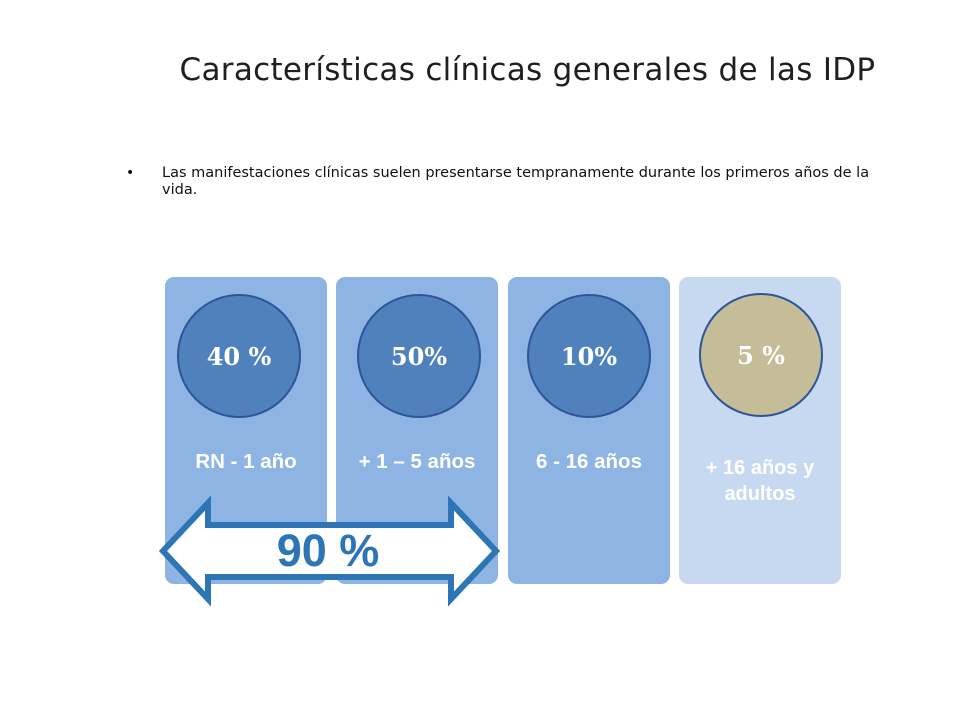  Describe the element at coordinates (760, 481) in the screenshot. I see `age-label: + 16 años y adultos` at that location.